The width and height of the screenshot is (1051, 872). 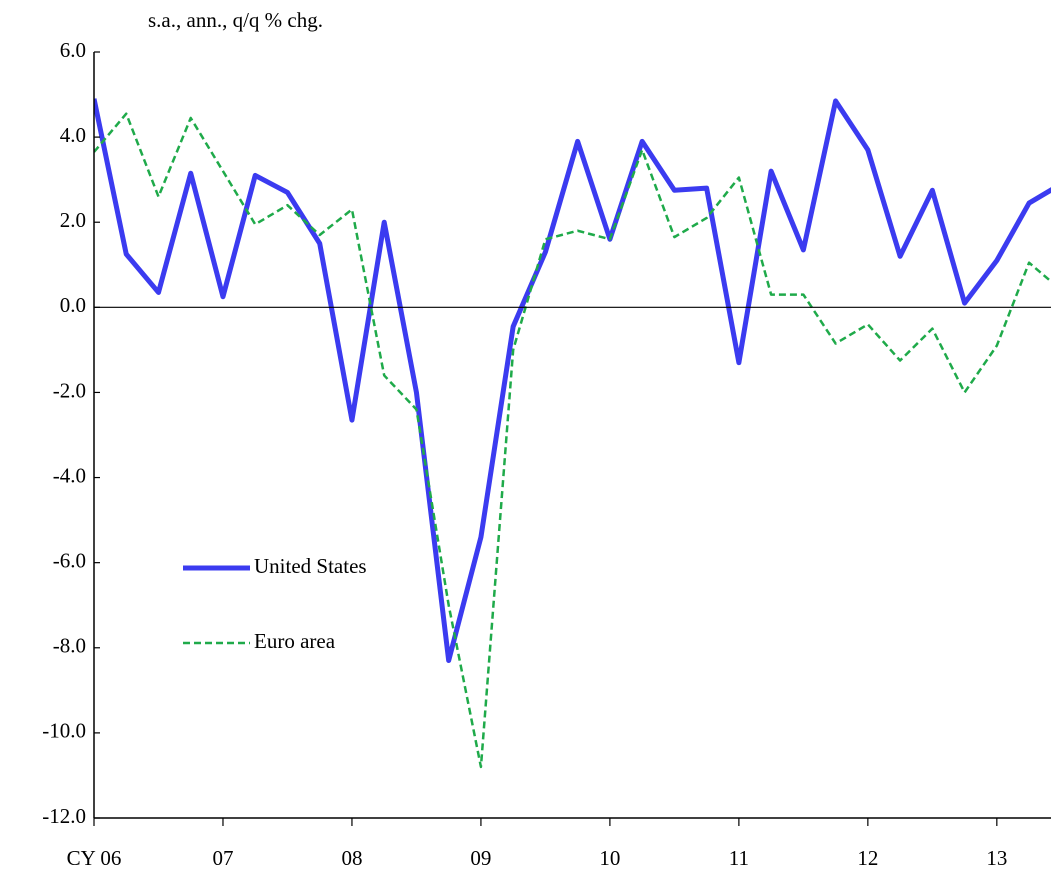 What do you see at coordinates (222, 858) in the screenshot?
I see `x-tick-label: 07` at bounding box center [222, 858].